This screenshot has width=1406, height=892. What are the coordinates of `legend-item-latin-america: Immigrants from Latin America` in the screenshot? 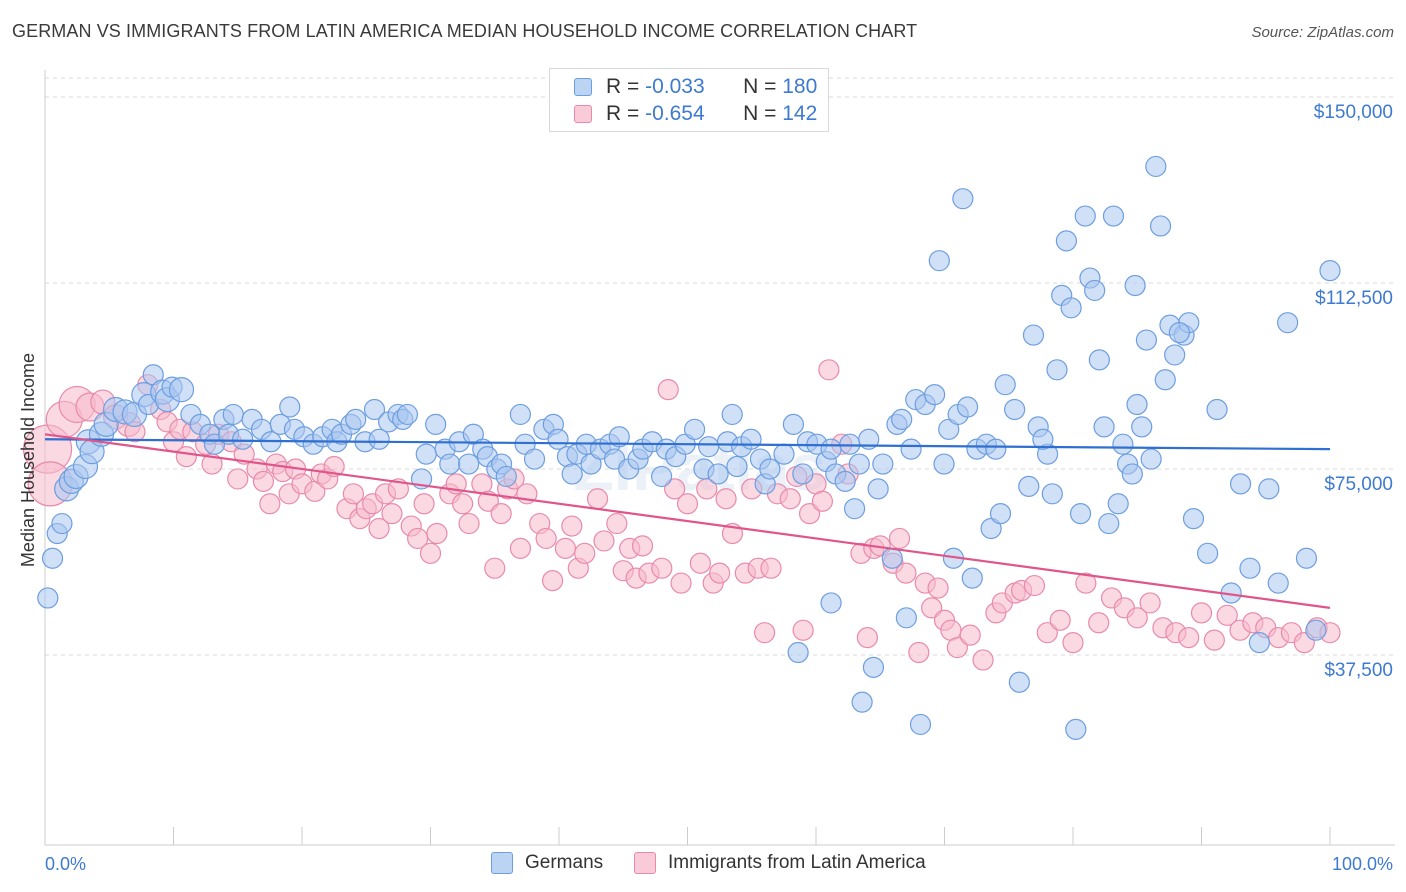 It's located at (780, 863).